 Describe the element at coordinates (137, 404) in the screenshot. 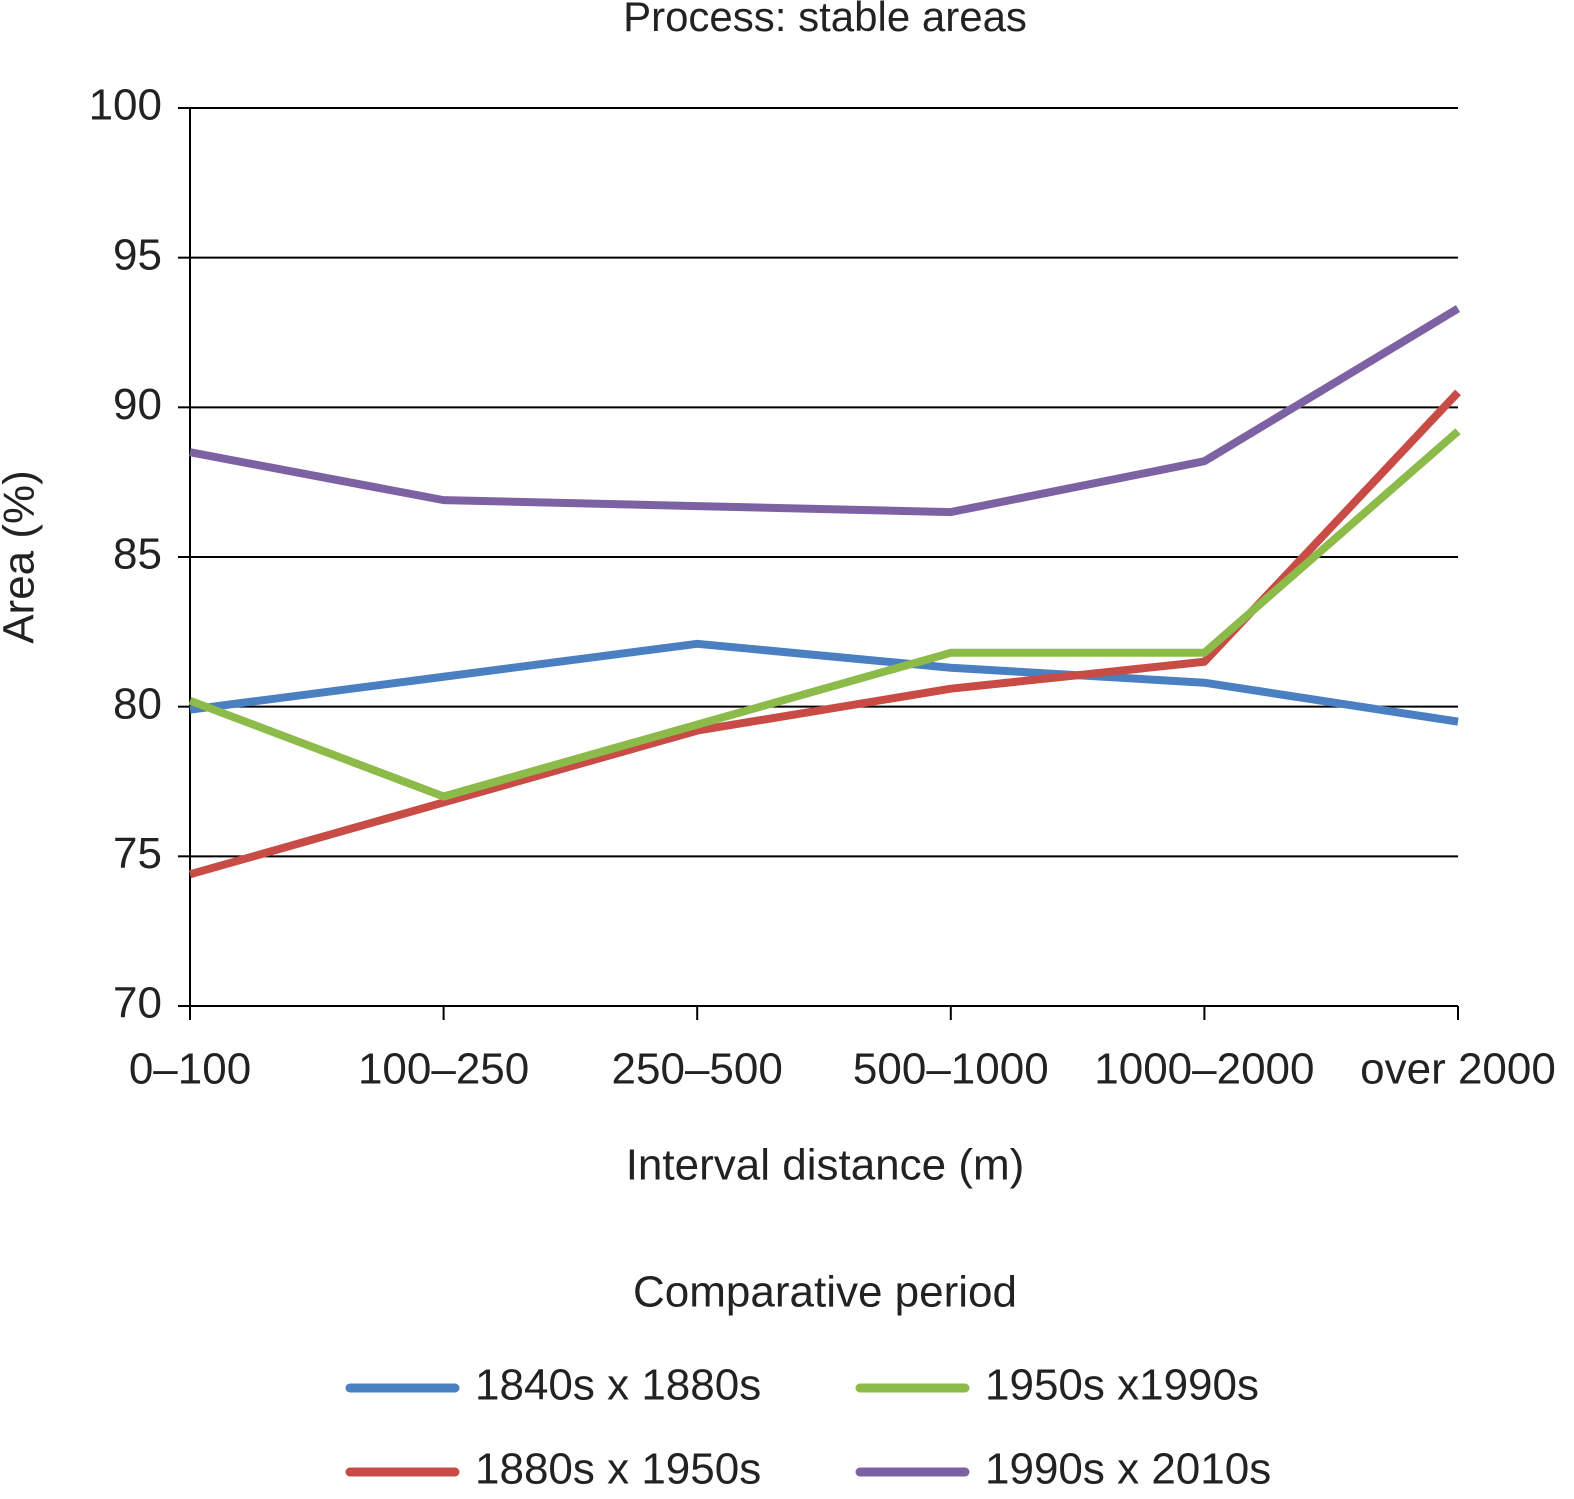

I see `y-tick-label: 90` at that location.